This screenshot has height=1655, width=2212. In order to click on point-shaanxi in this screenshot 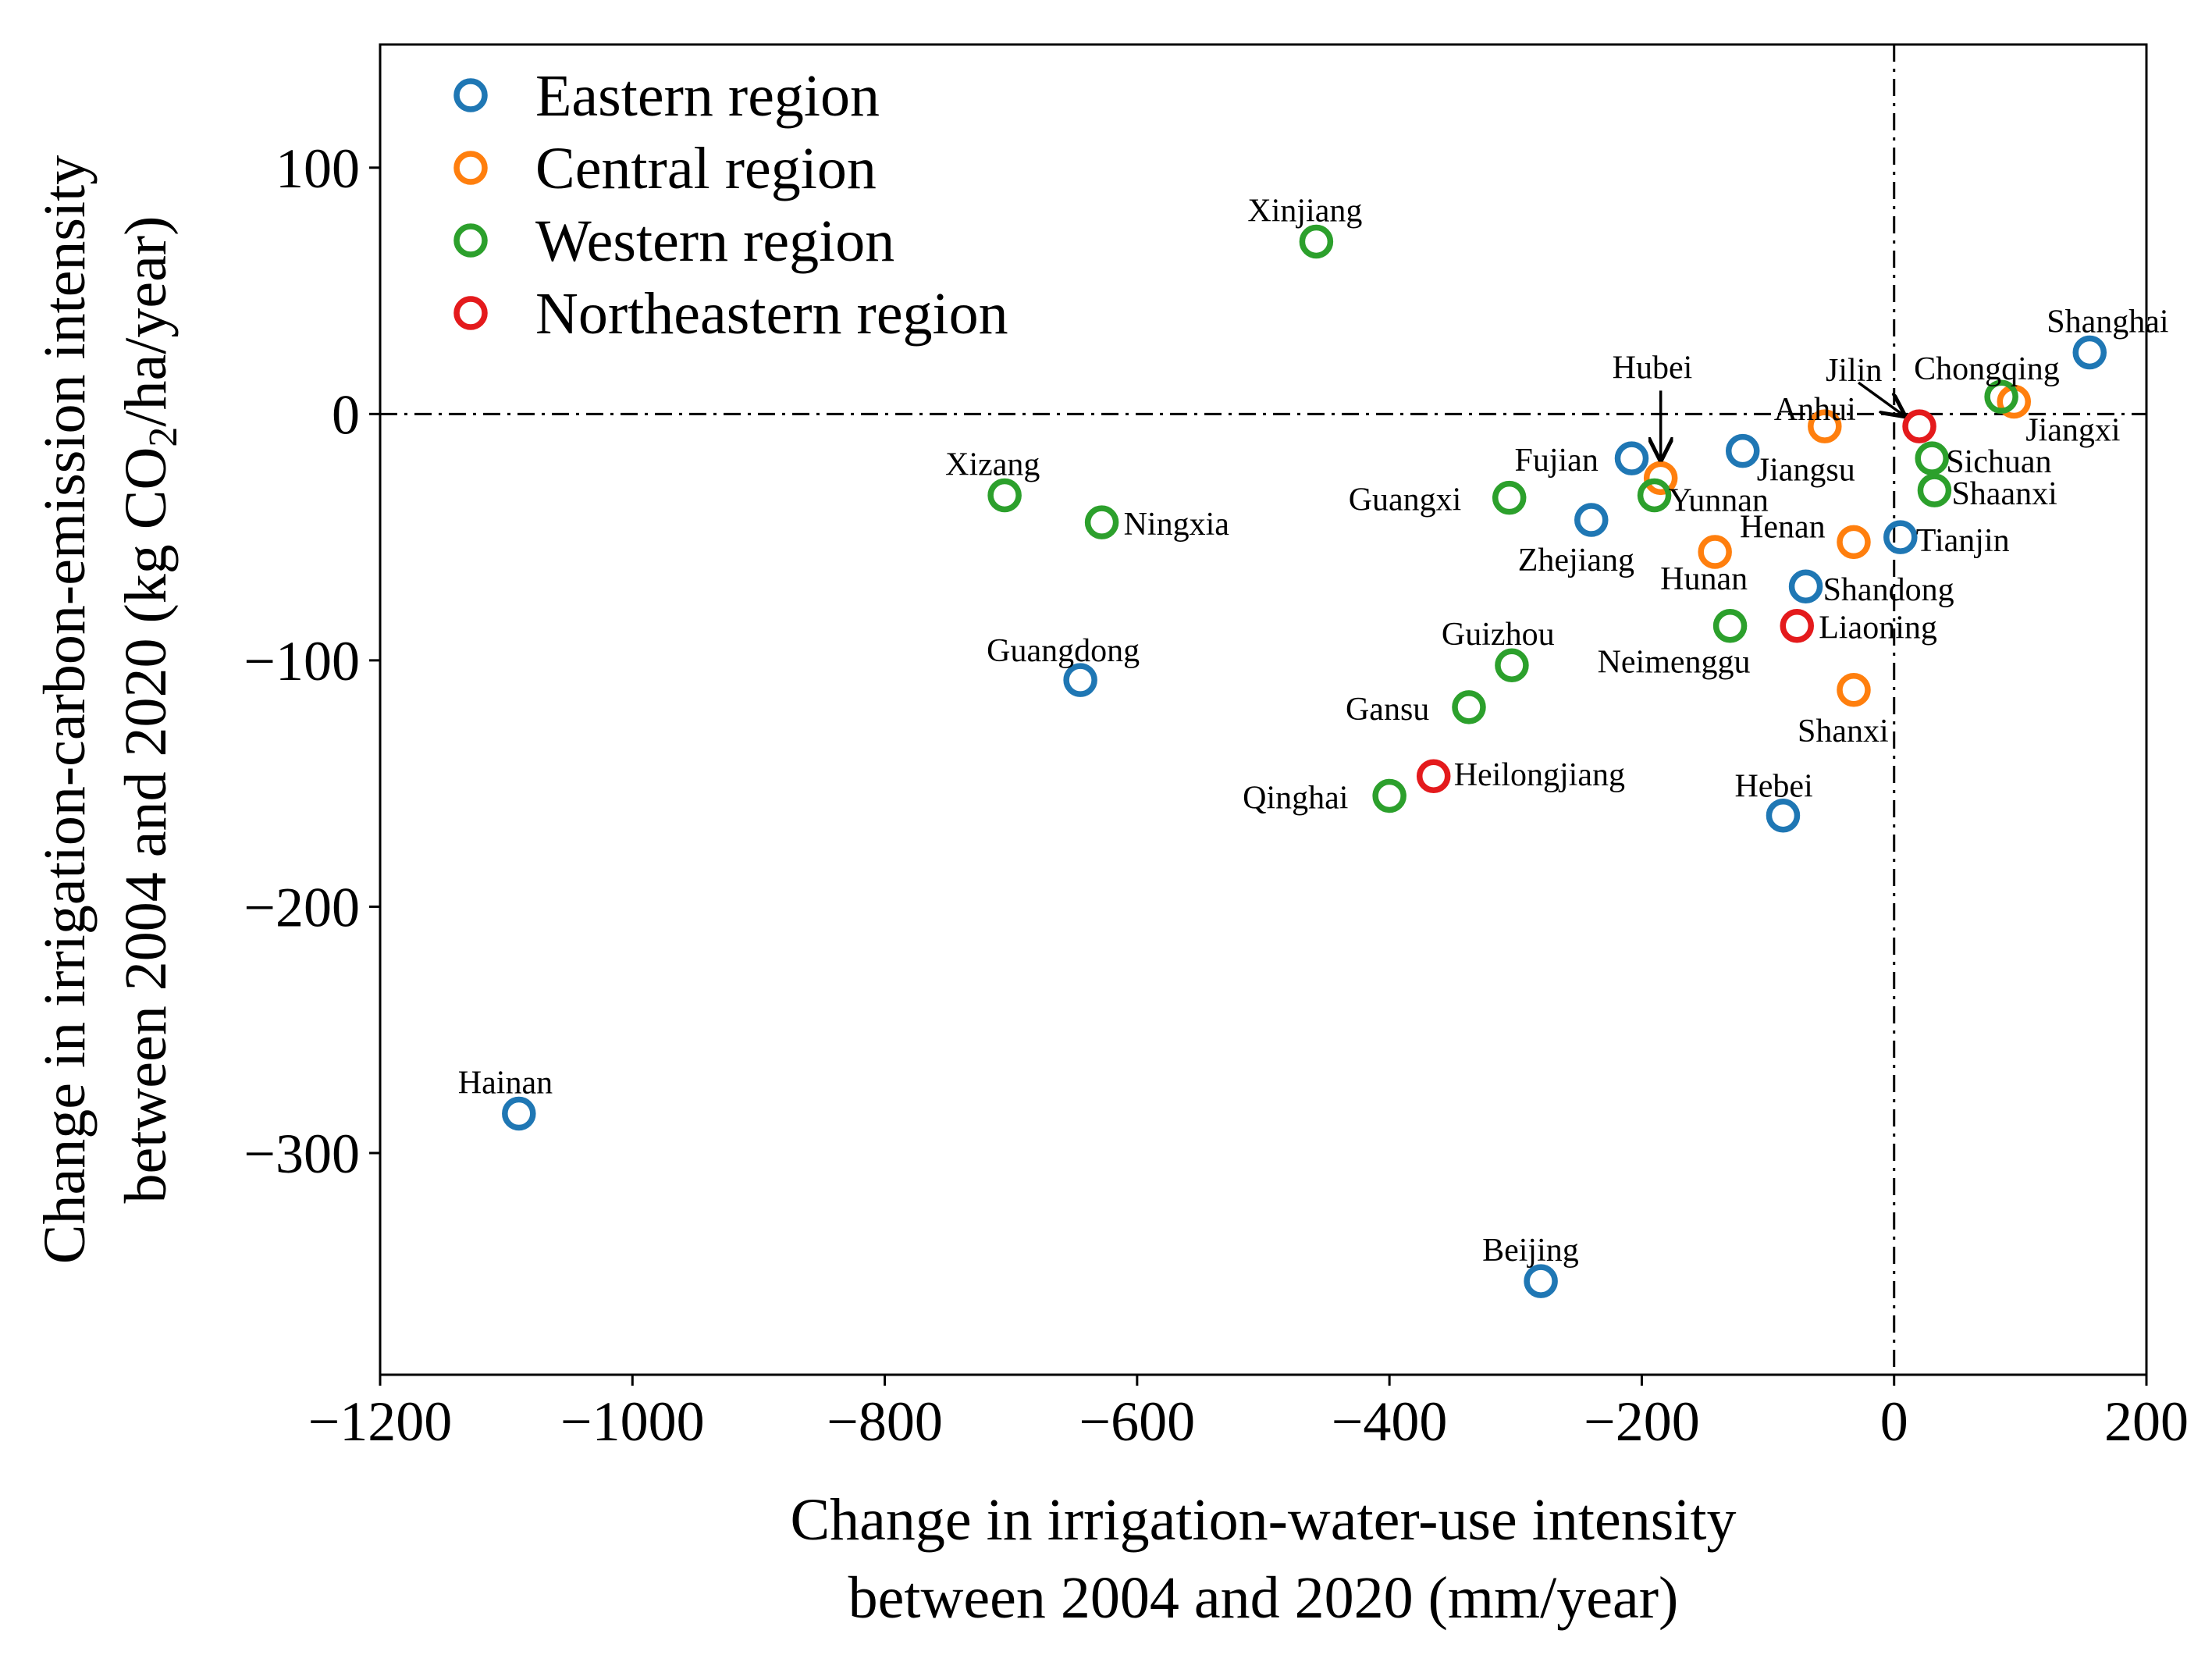, I will do `click(1935, 490)`.